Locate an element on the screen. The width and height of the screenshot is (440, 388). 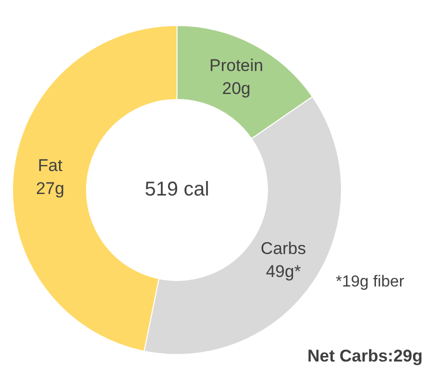
text: 519 cal is located at coordinates (177, 189).